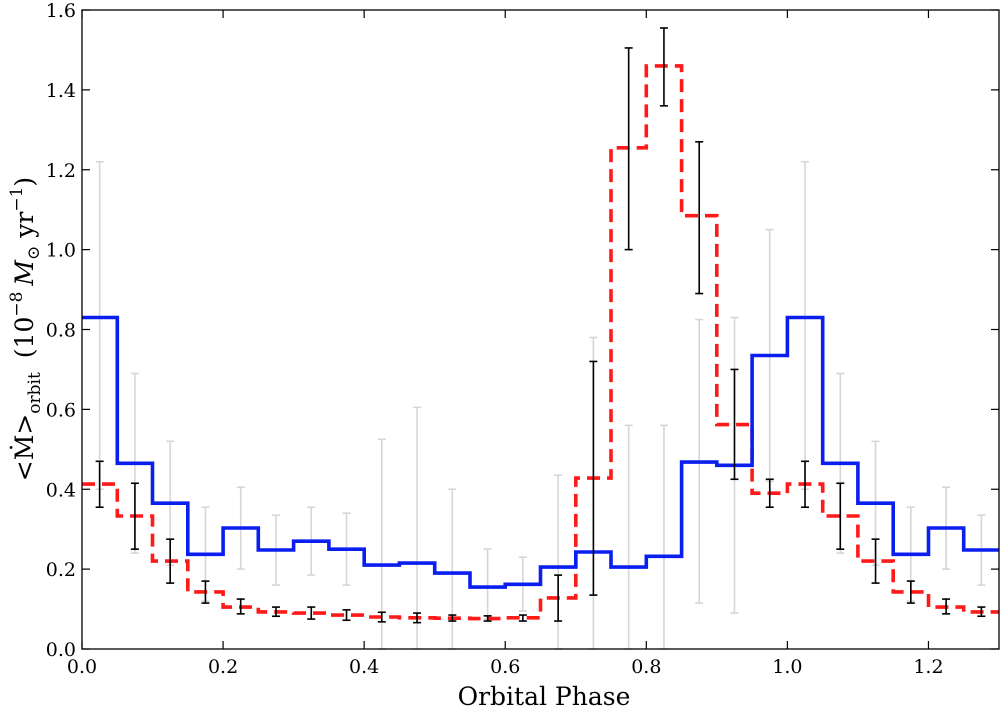 The height and width of the screenshot is (710, 1001). I want to click on y-axis-title-units-exp: −8, so click(17, 304).